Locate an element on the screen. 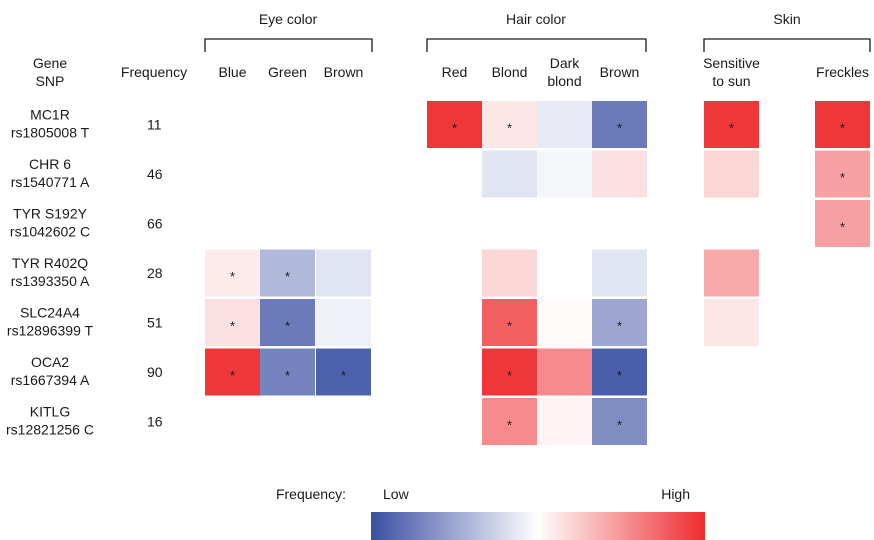  row-label: OCA2 rs1667394 A is located at coordinates (50, 371).